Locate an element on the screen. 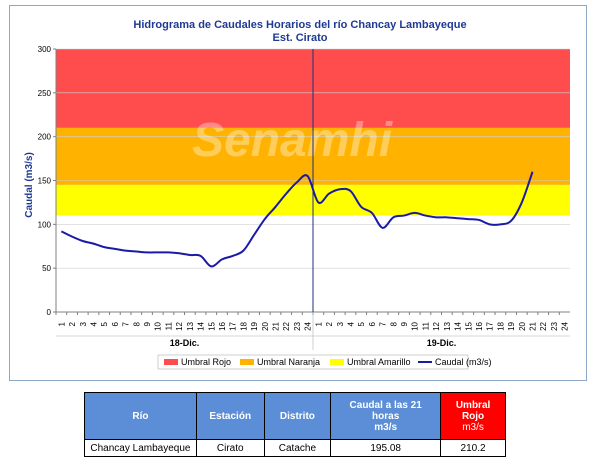 The height and width of the screenshot is (465, 596). x-tick-label-0: 1 is located at coordinates (61, 323).